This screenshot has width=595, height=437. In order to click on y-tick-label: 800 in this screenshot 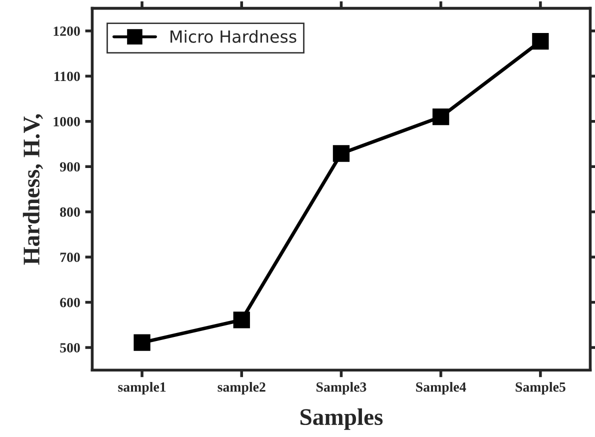, I will do `click(70, 212)`.